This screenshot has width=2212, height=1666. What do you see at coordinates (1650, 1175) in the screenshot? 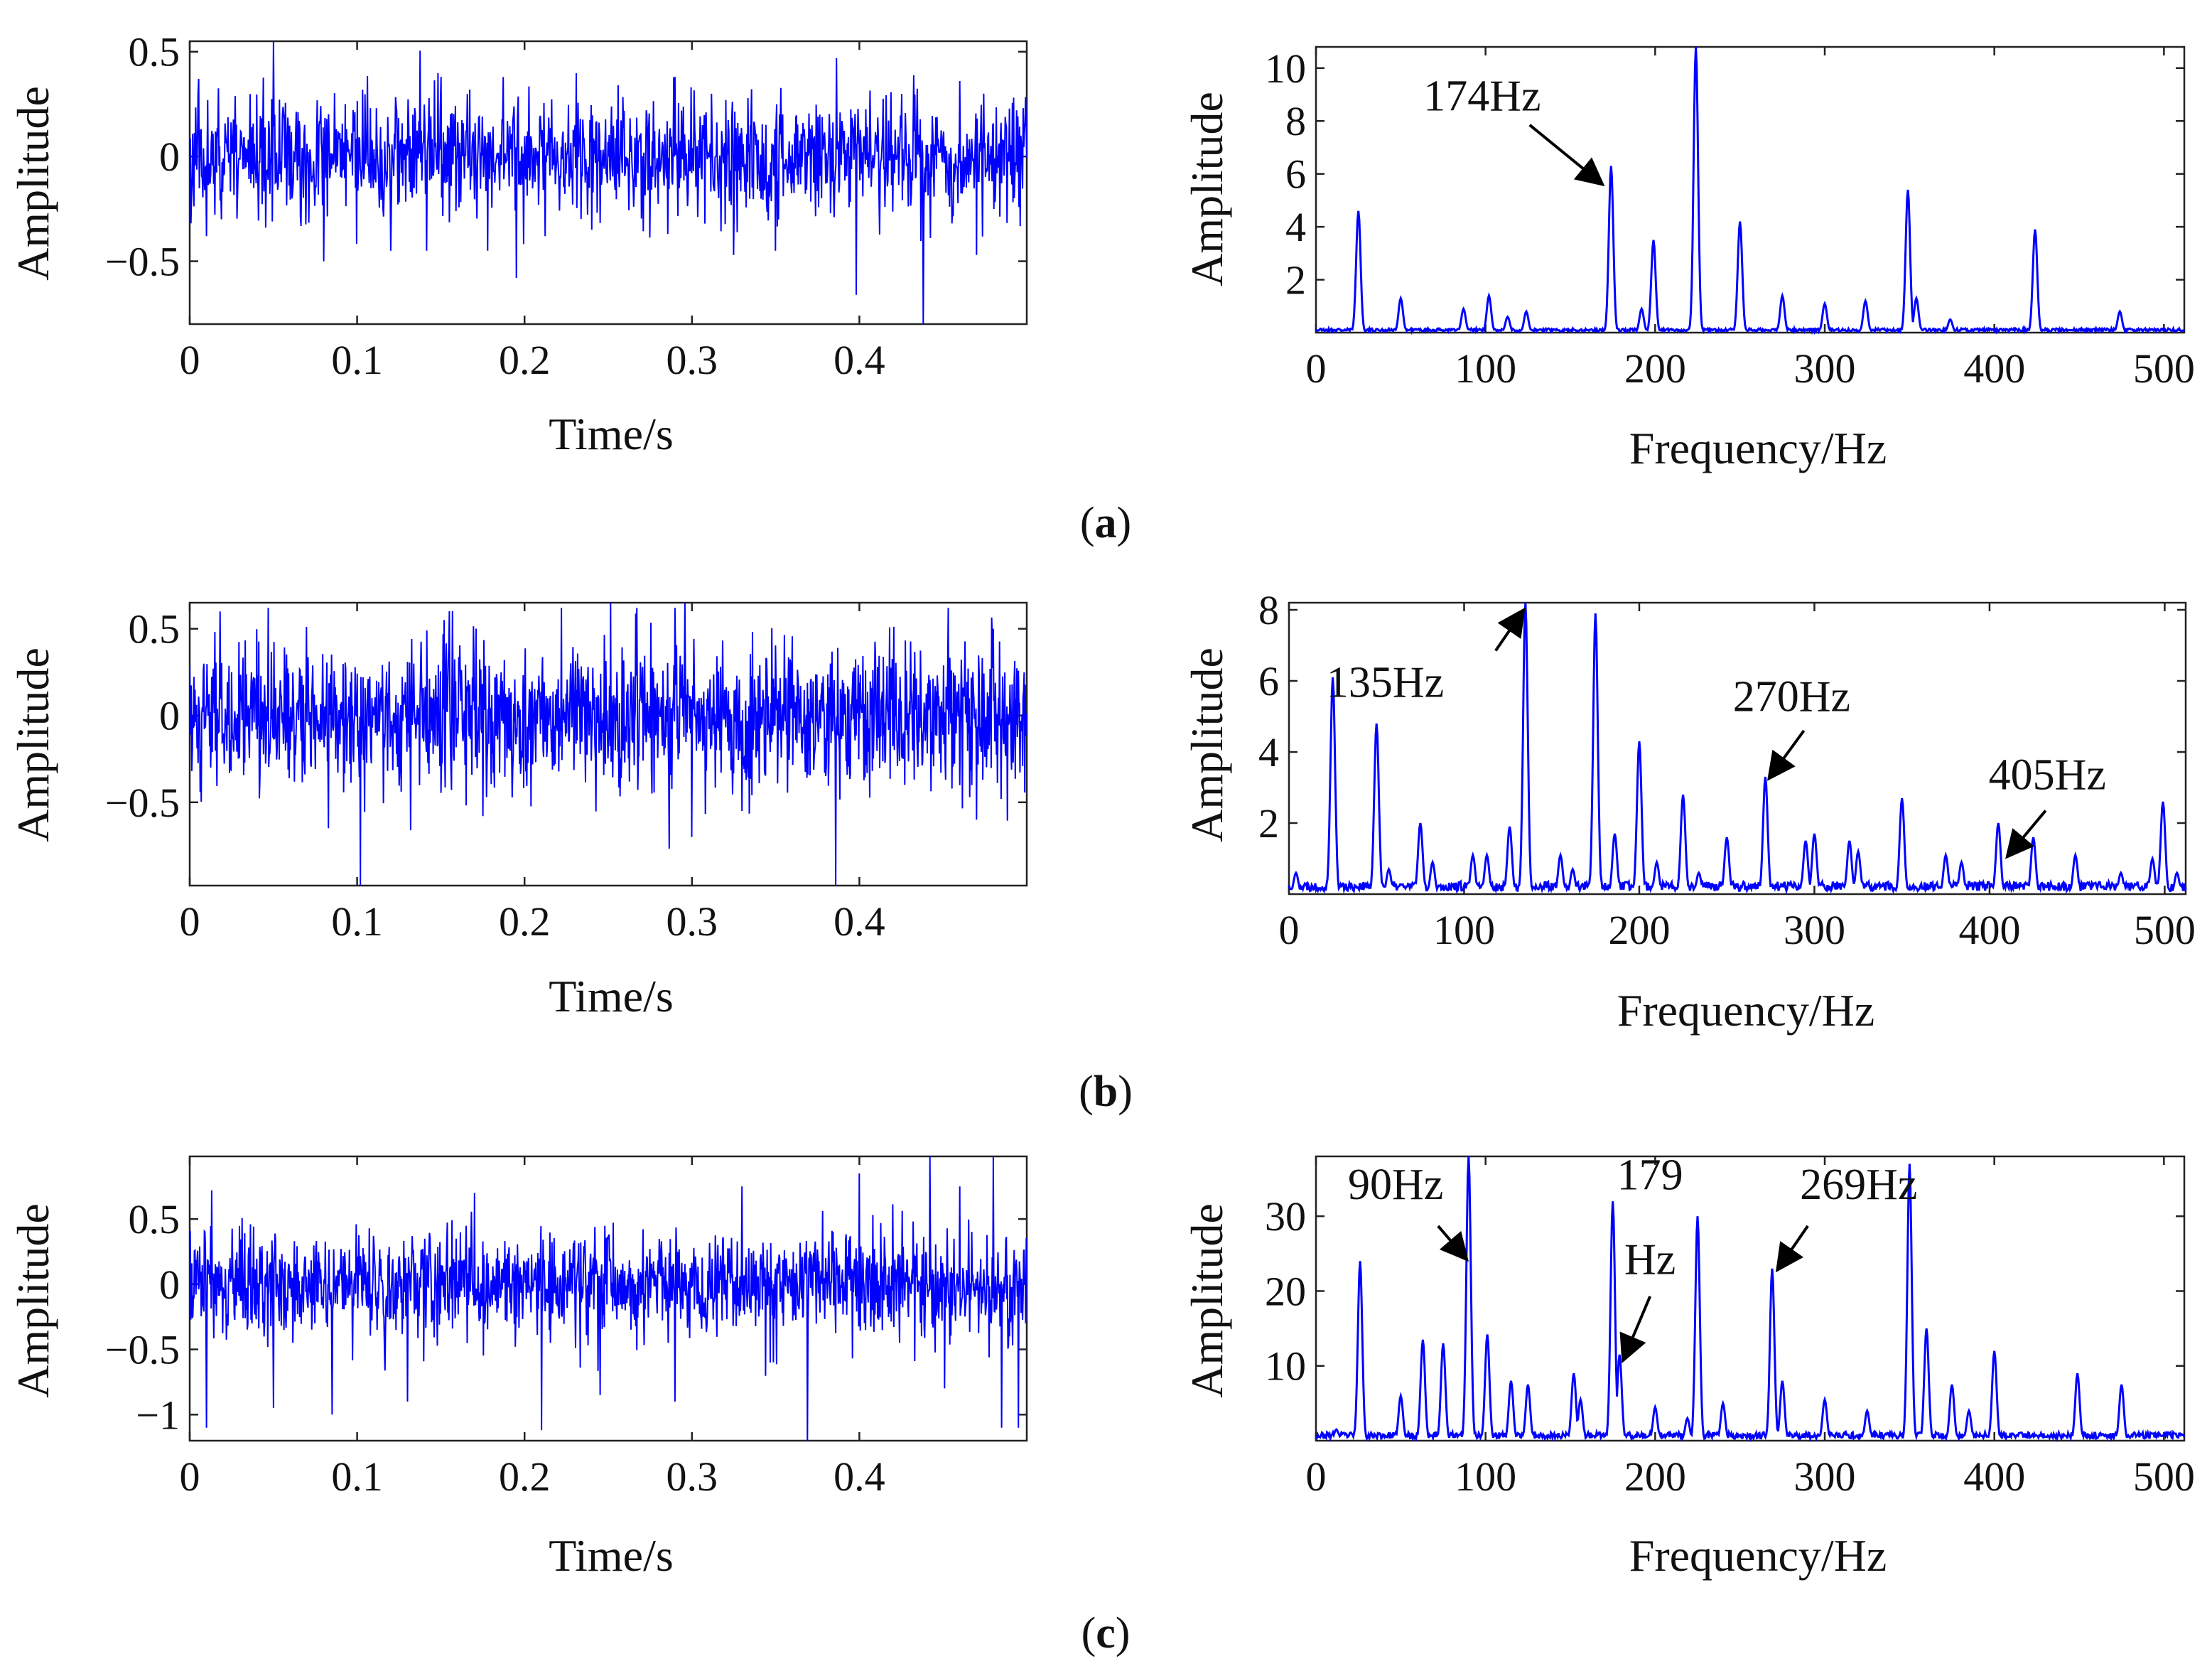
I see `peak-annotation-label: 179` at bounding box center [1650, 1175].